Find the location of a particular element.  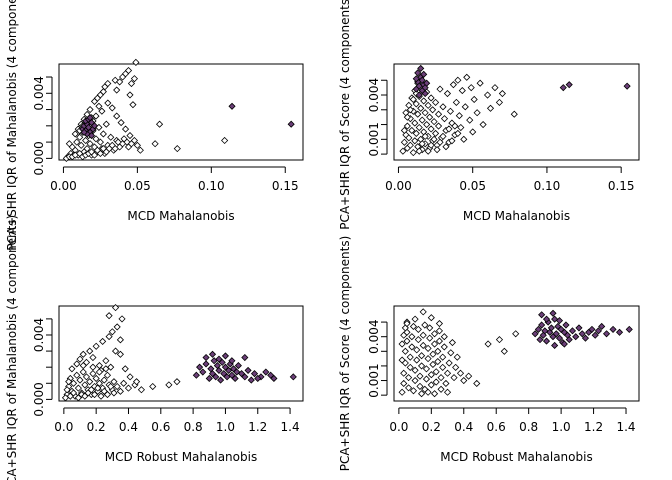

point-series is located at coordinates (244, 367).